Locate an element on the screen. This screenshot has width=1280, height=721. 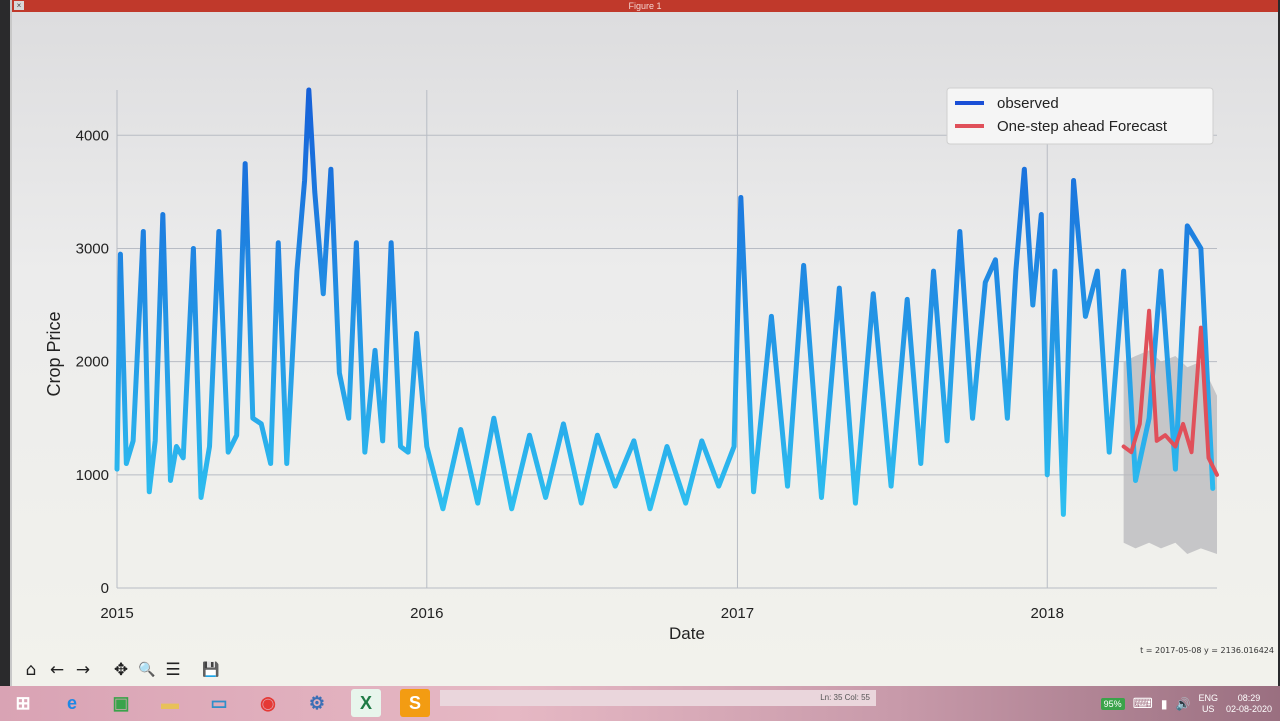
y-axis-label: Crop Price is located at coordinates (54, 353).